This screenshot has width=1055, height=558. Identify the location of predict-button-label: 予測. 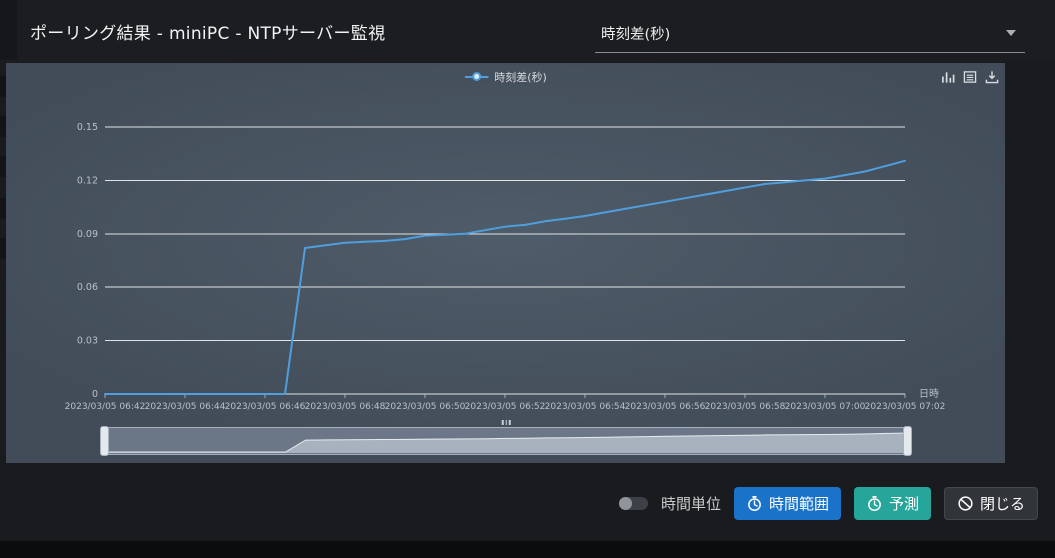
(903, 503).